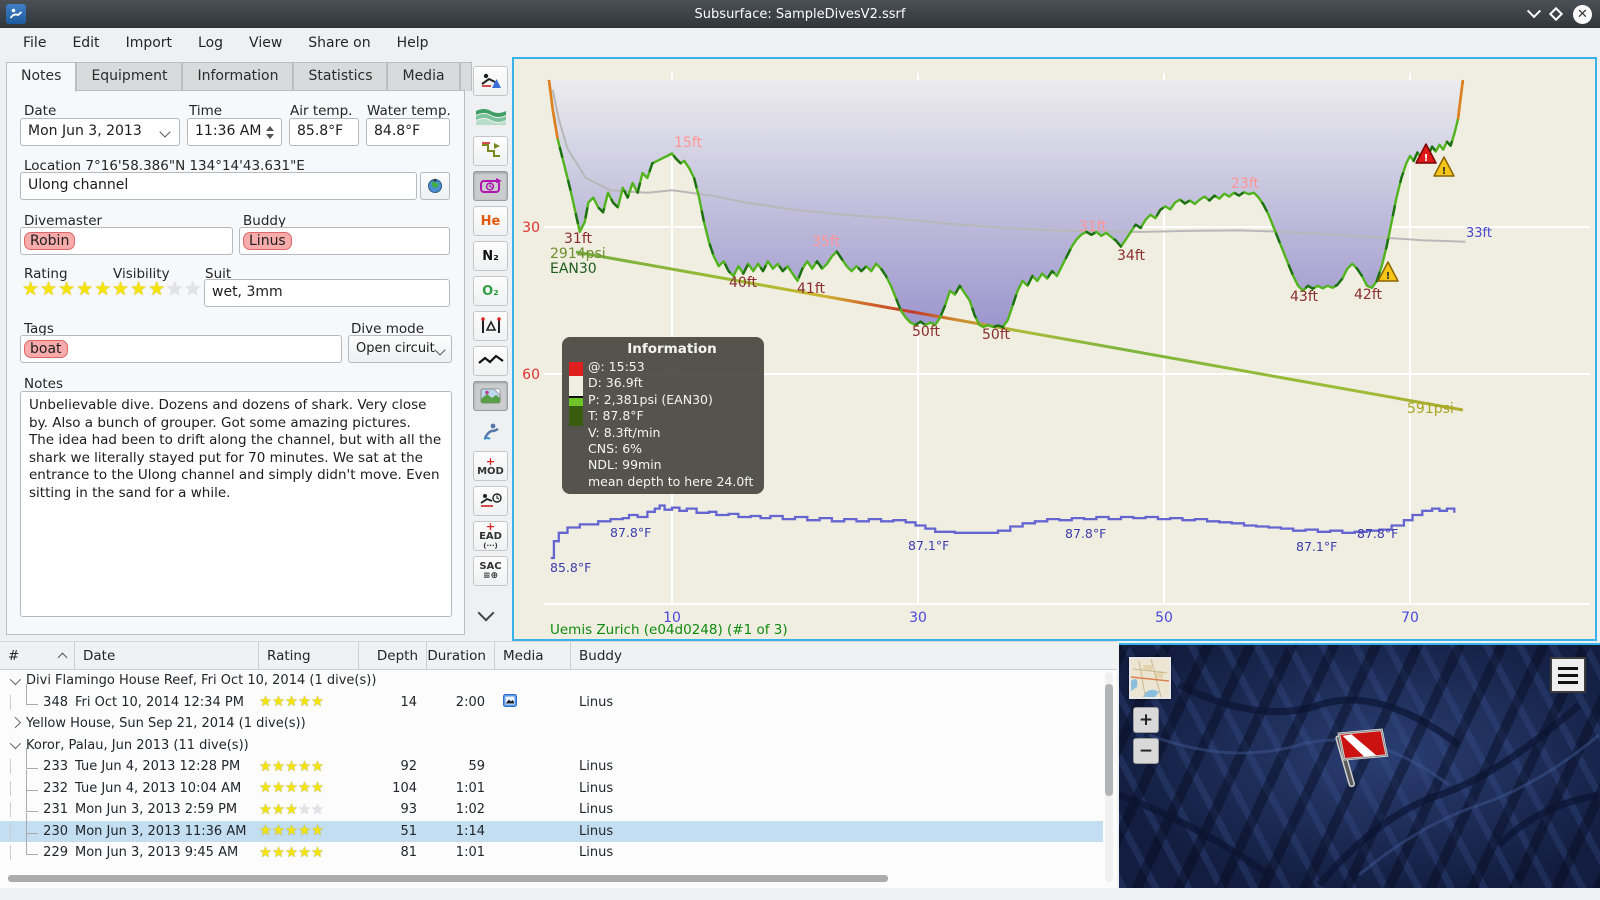 This screenshot has height=900, width=1600. I want to click on tab-e: E, so click(465, 76).